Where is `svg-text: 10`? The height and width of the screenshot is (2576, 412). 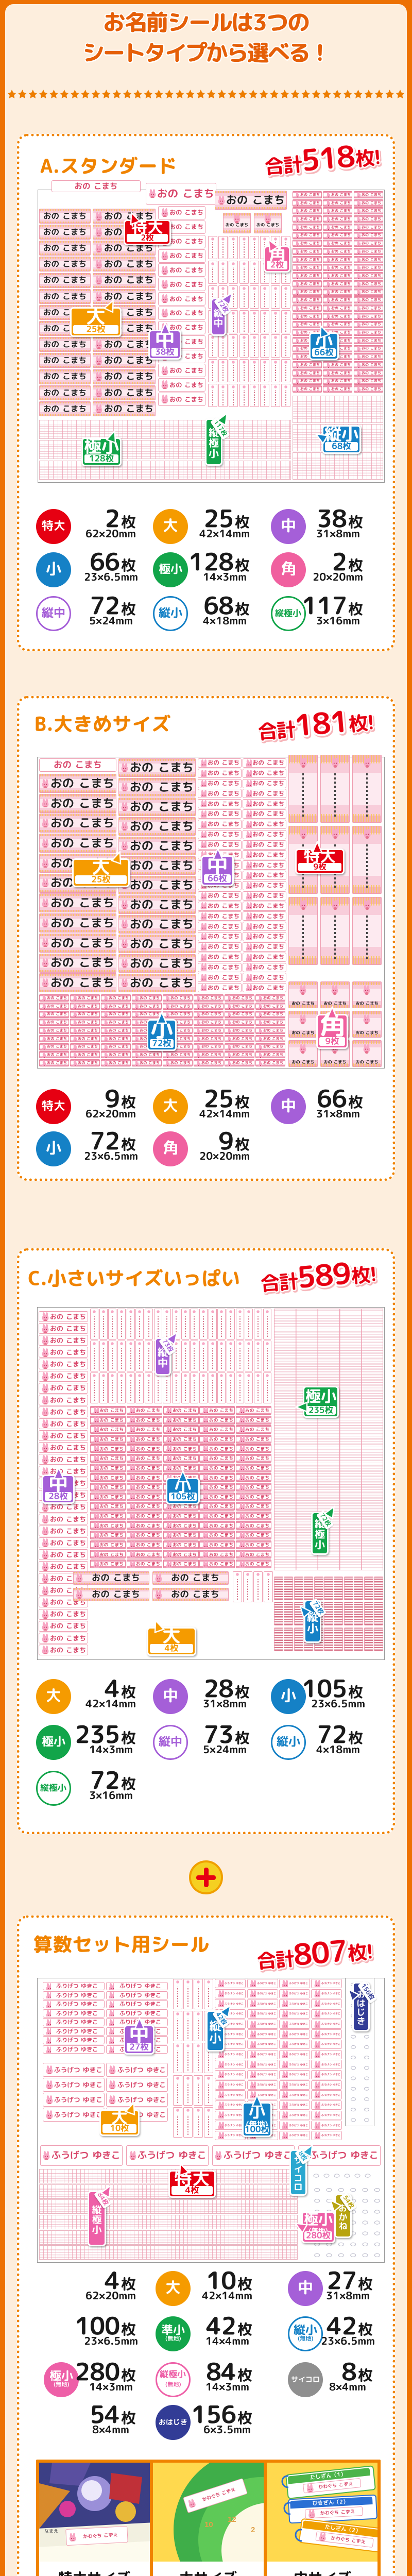
svg-text: 10 is located at coordinates (208, 2524).